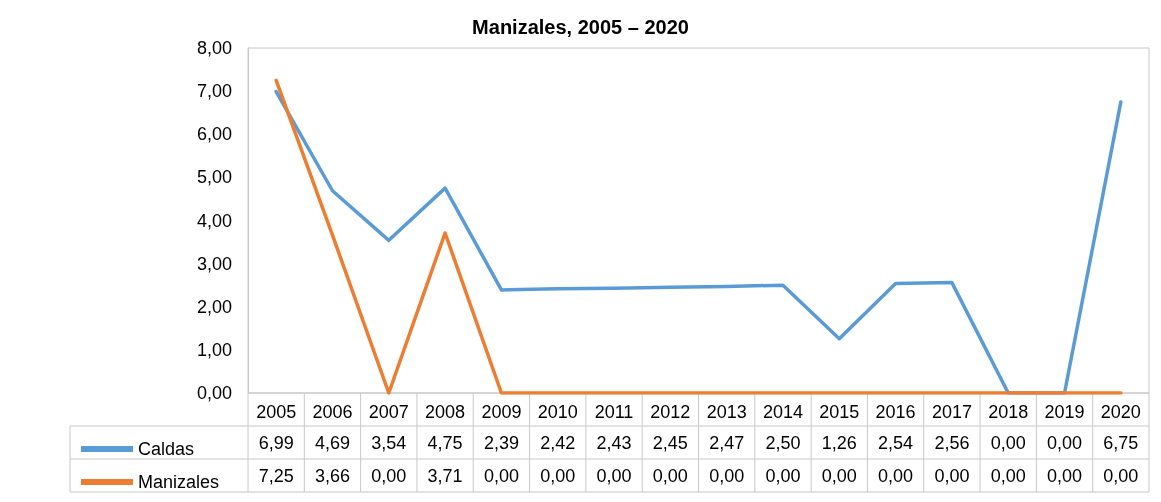 Image resolution: width=1161 pixels, height=502 pixels. Describe the element at coordinates (214, 134) in the screenshot. I see `y-tick-label: 6,00` at that location.